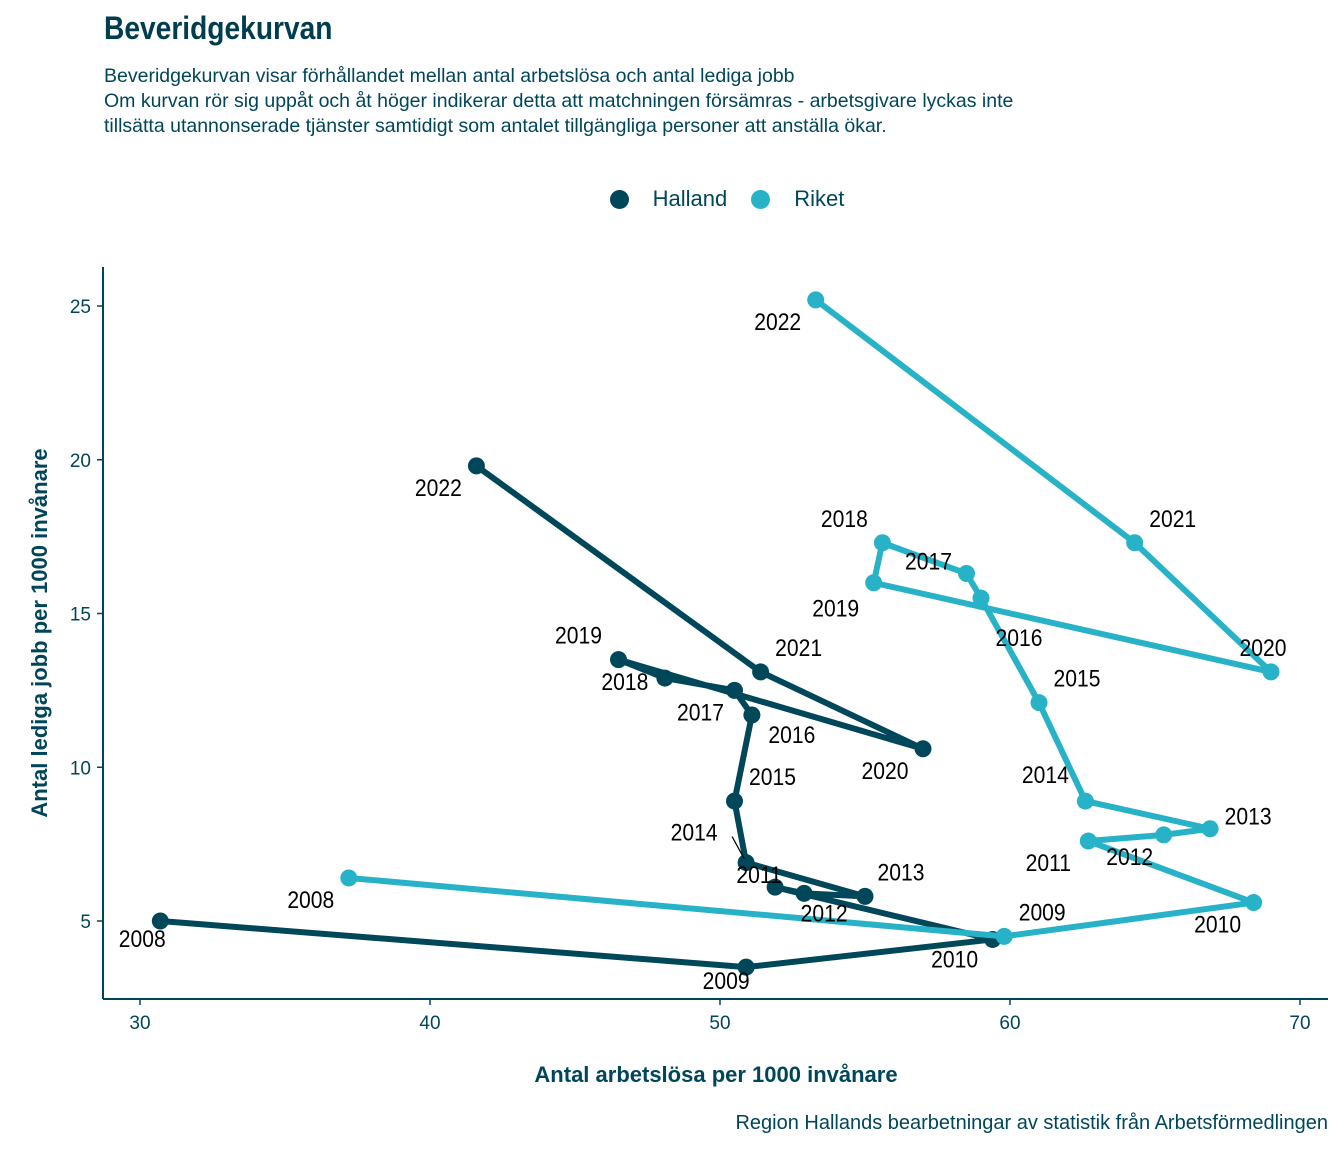  What do you see at coordinates (844, 519) in the screenshot?
I see `data-label-riket-2018: 2018` at bounding box center [844, 519].